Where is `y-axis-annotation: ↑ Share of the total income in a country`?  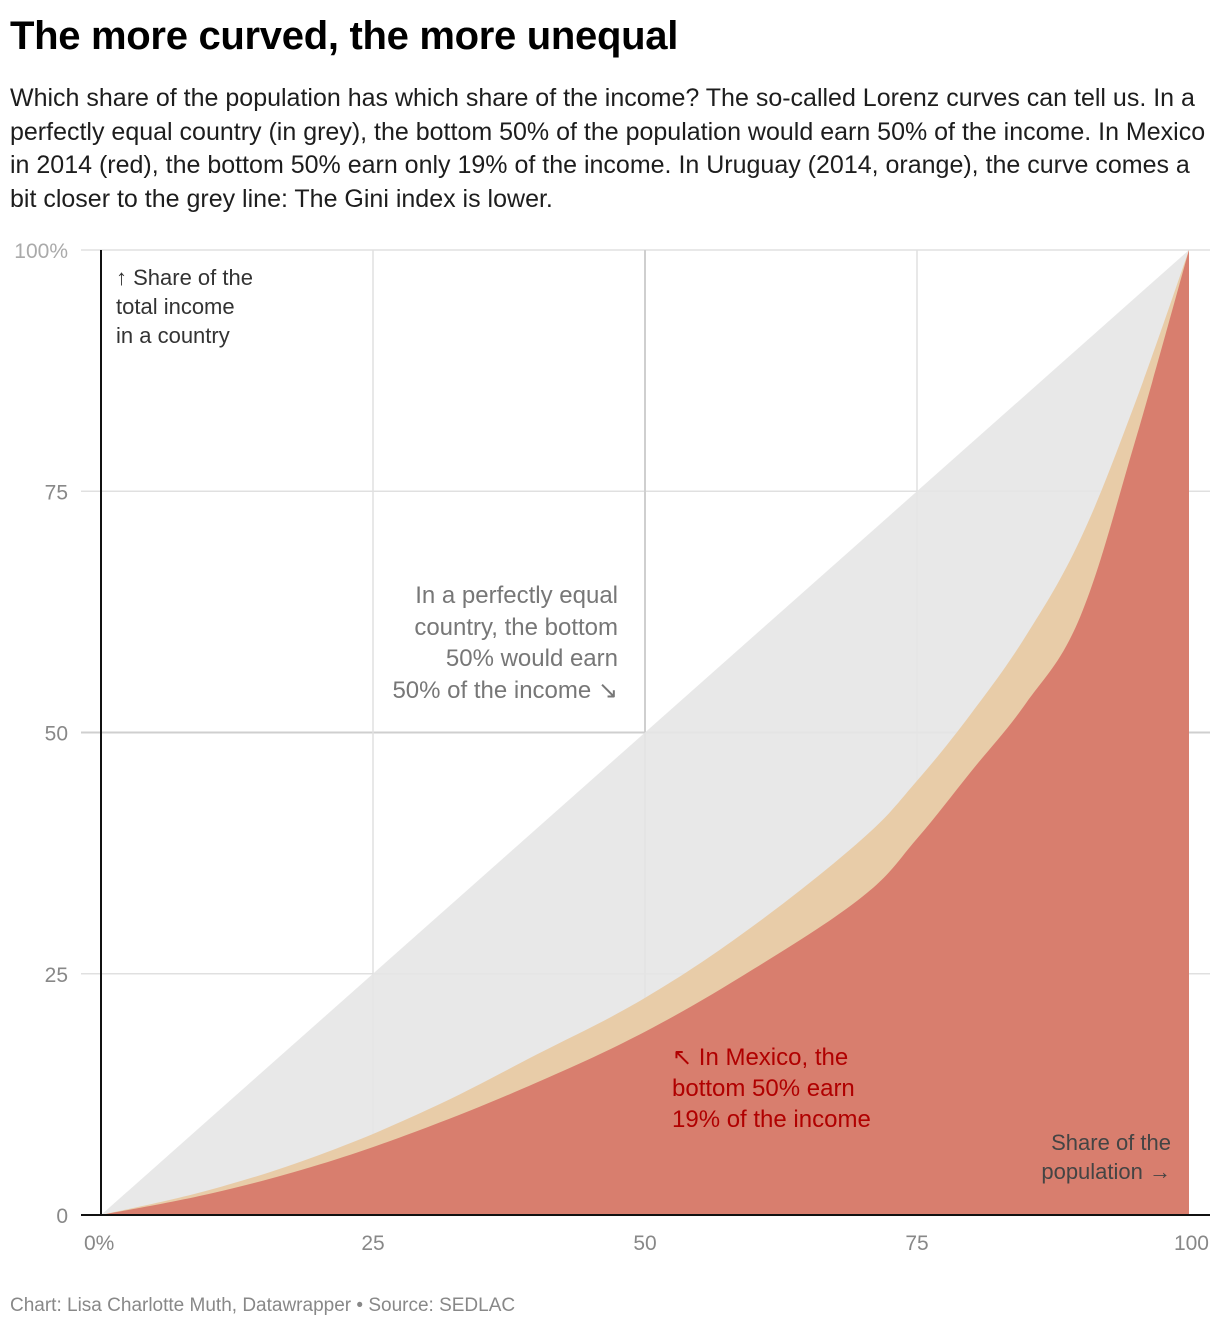 y-axis-annotation: ↑ Share of the total income in a country is located at coordinates (184, 306).